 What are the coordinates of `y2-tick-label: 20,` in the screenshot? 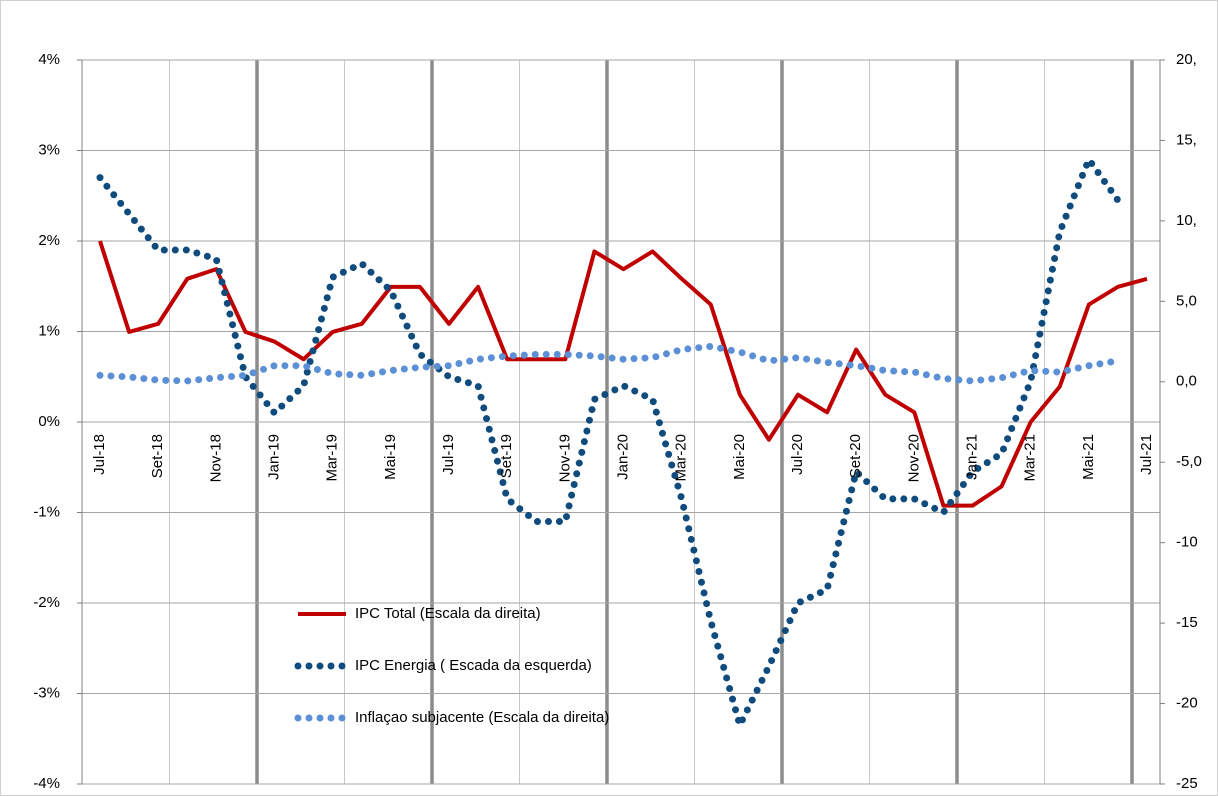 It's located at (1186, 59).